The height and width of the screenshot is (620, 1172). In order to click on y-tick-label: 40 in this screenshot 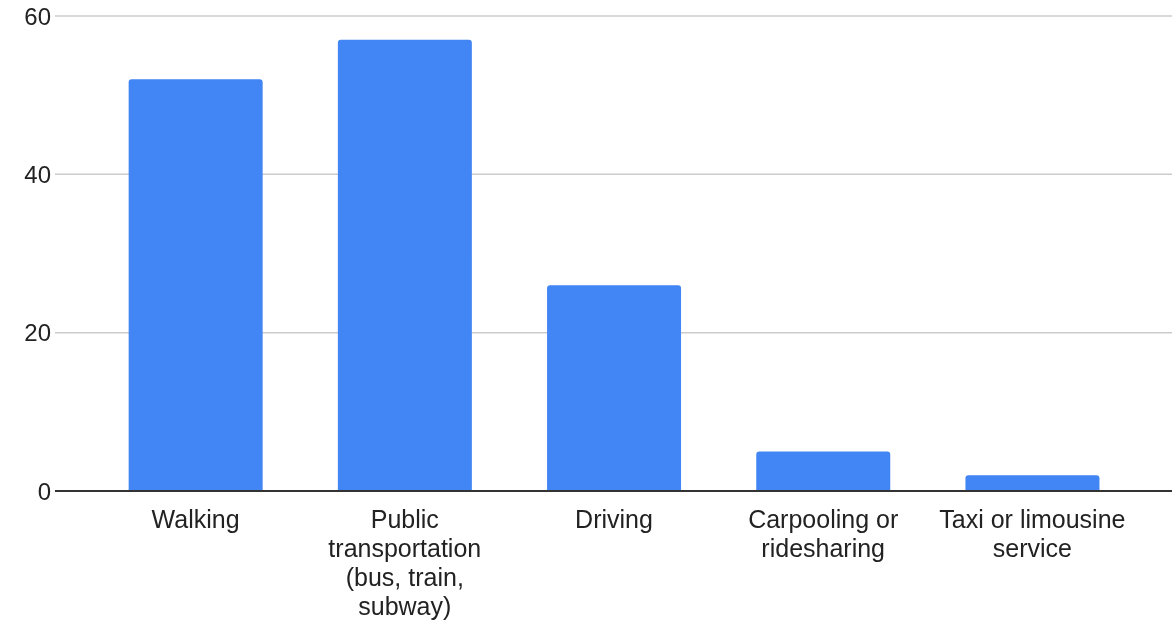, I will do `click(37, 174)`.